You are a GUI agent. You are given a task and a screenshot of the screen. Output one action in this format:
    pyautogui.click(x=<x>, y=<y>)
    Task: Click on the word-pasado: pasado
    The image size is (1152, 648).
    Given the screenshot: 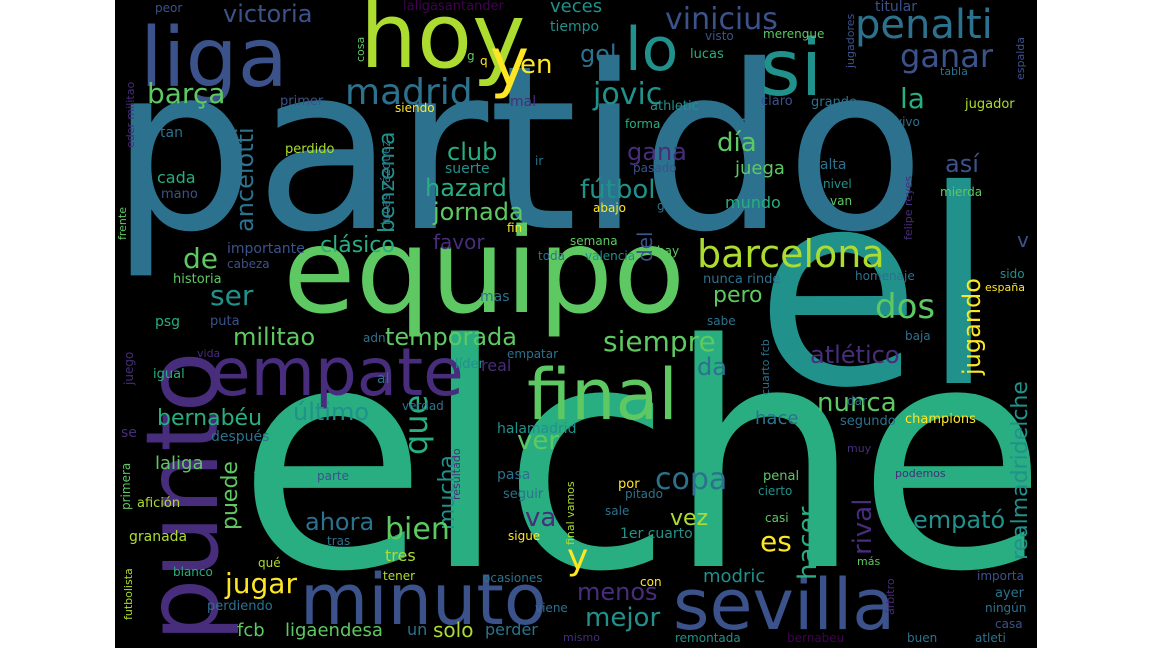 What is the action you would take?
    pyautogui.click(x=655, y=168)
    